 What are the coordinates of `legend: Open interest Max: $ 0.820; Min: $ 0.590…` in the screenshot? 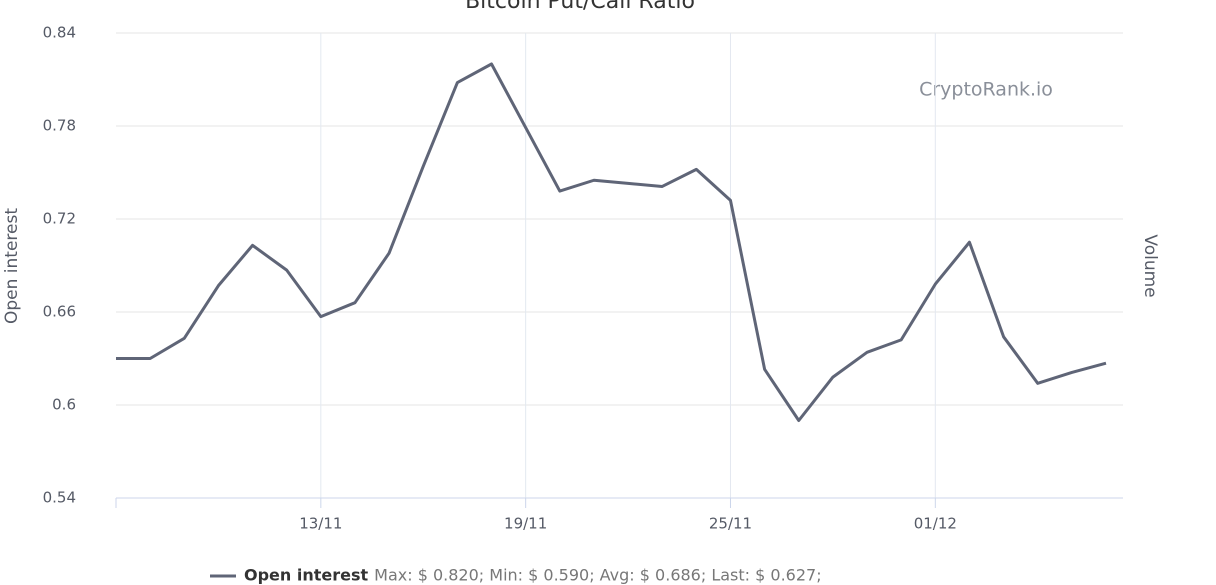 It's located at (516, 575).